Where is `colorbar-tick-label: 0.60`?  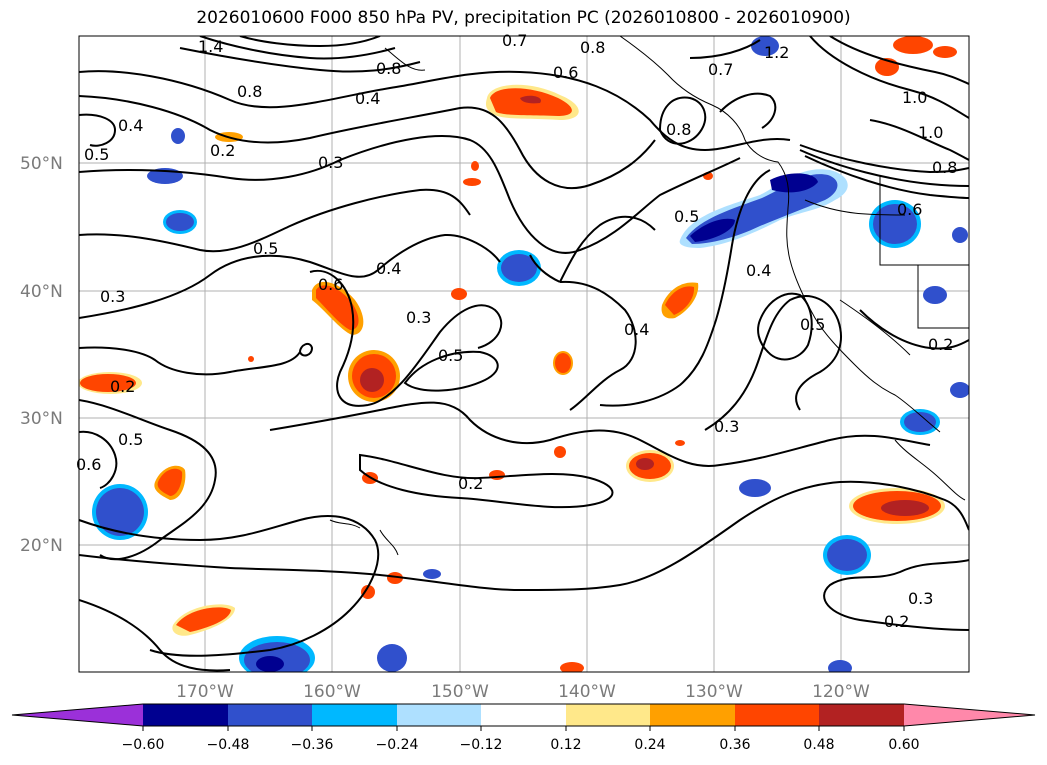
colorbar-tick-label: 0.60 is located at coordinates (903, 745).